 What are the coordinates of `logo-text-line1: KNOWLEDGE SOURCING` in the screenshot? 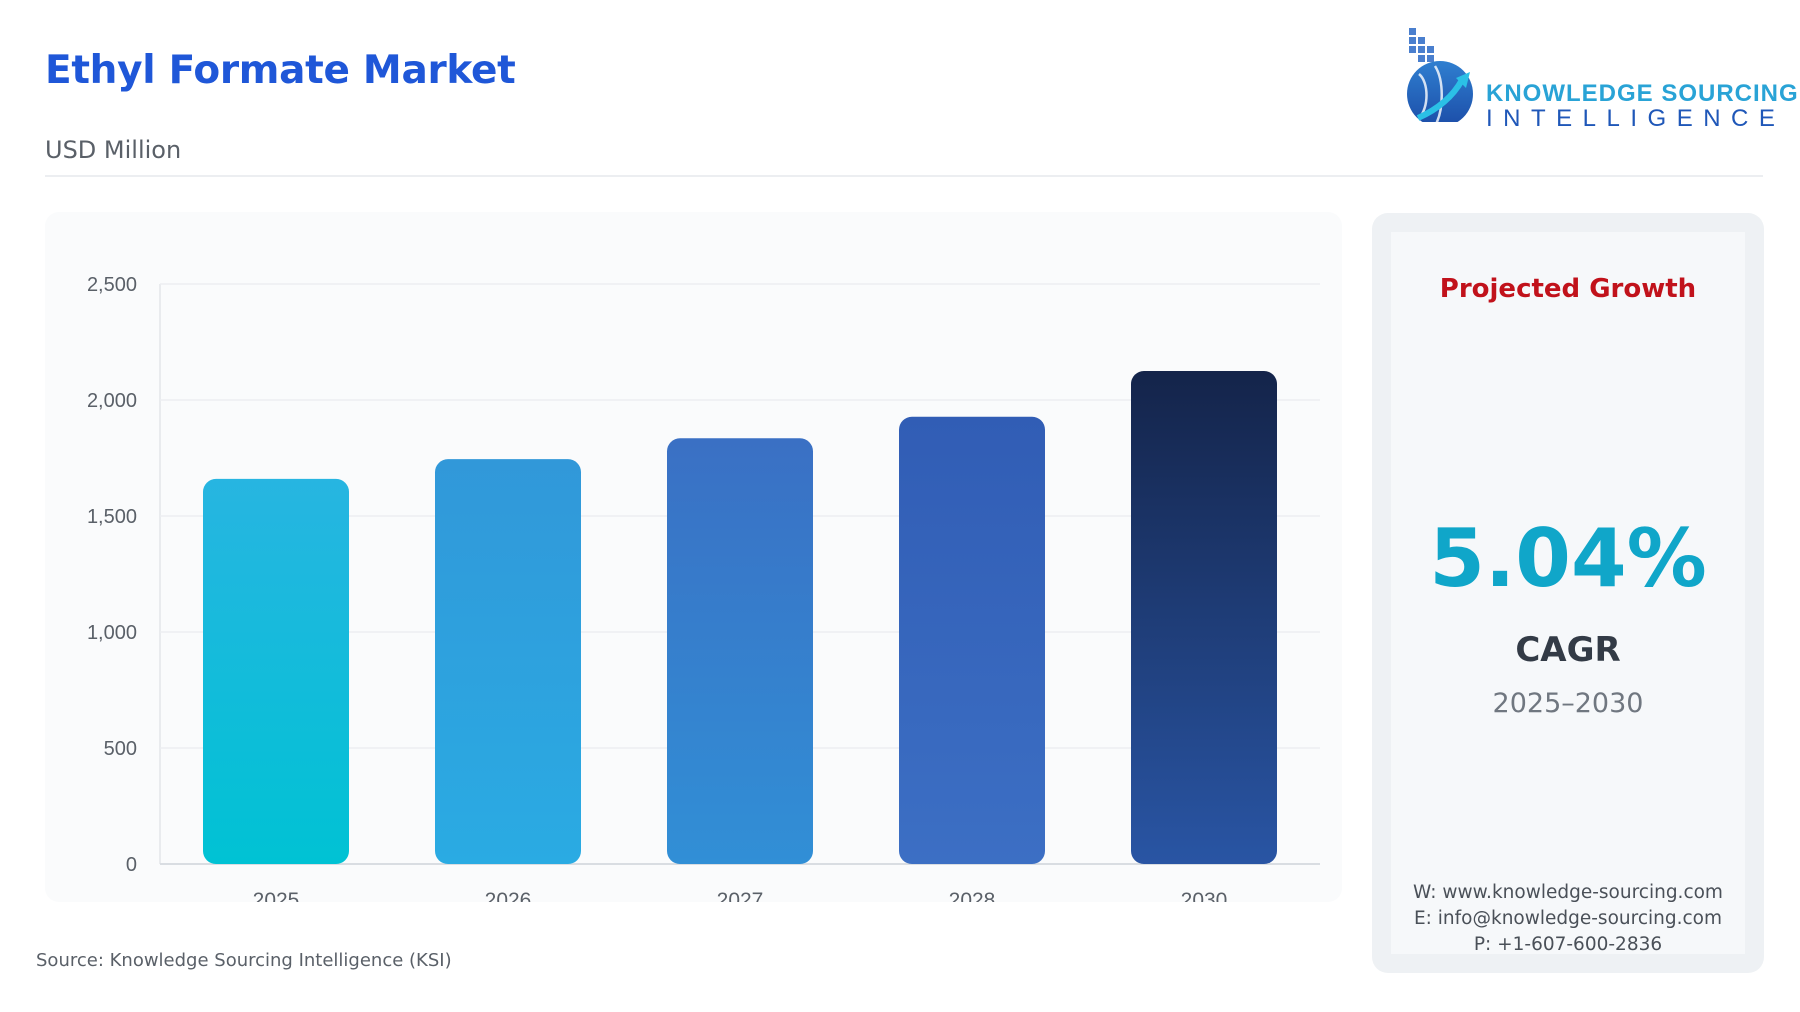 It's located at (1642, 93).